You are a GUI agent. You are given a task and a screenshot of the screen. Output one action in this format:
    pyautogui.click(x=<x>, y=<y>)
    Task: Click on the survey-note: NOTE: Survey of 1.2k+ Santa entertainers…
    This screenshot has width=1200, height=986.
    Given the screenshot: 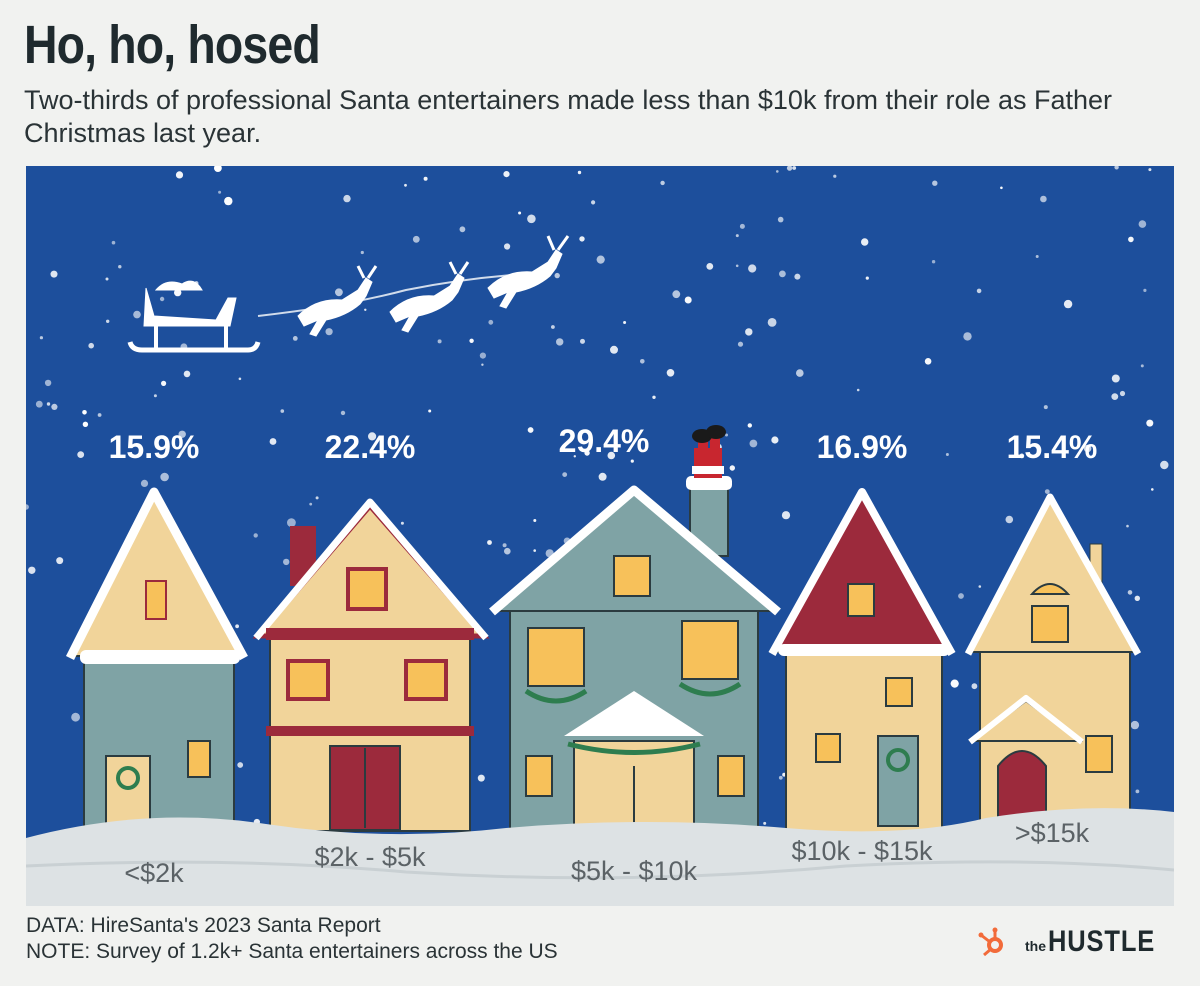 What is the action you would take?
    pyautogui.click(x=292, y=951)
    